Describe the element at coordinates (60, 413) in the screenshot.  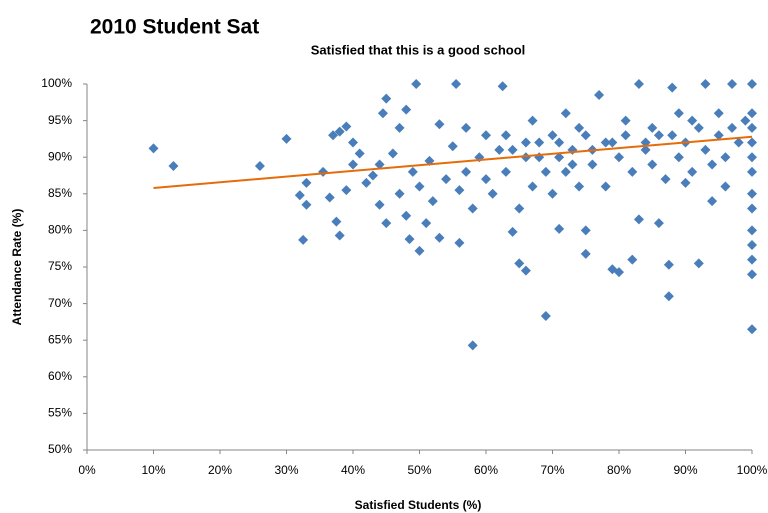
I see `y-tick-label: 55%` at that location.